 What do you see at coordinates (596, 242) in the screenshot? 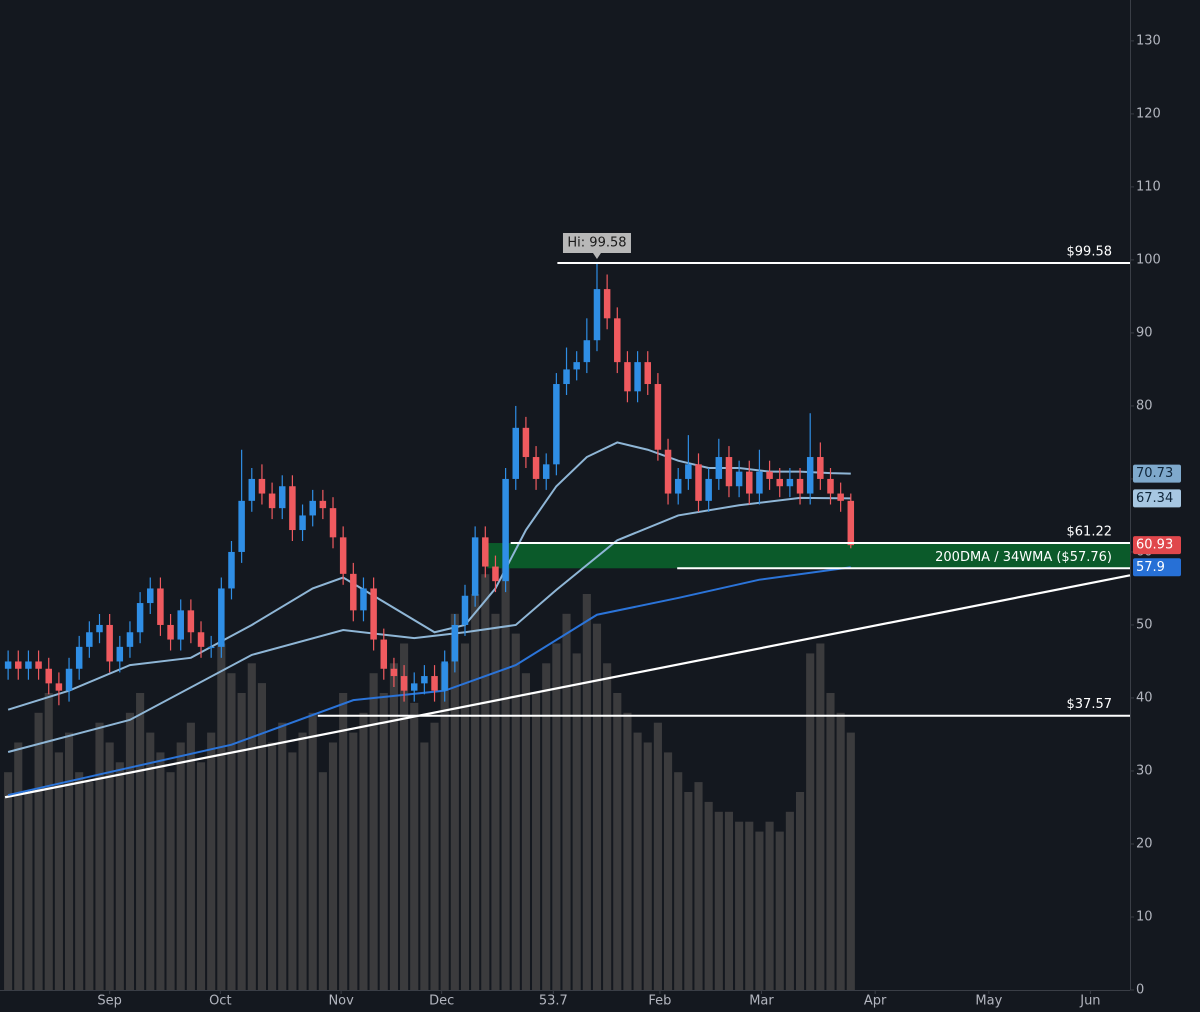
I see `annotation-text: Hi: 99.58` at bounding box center [596, 242].